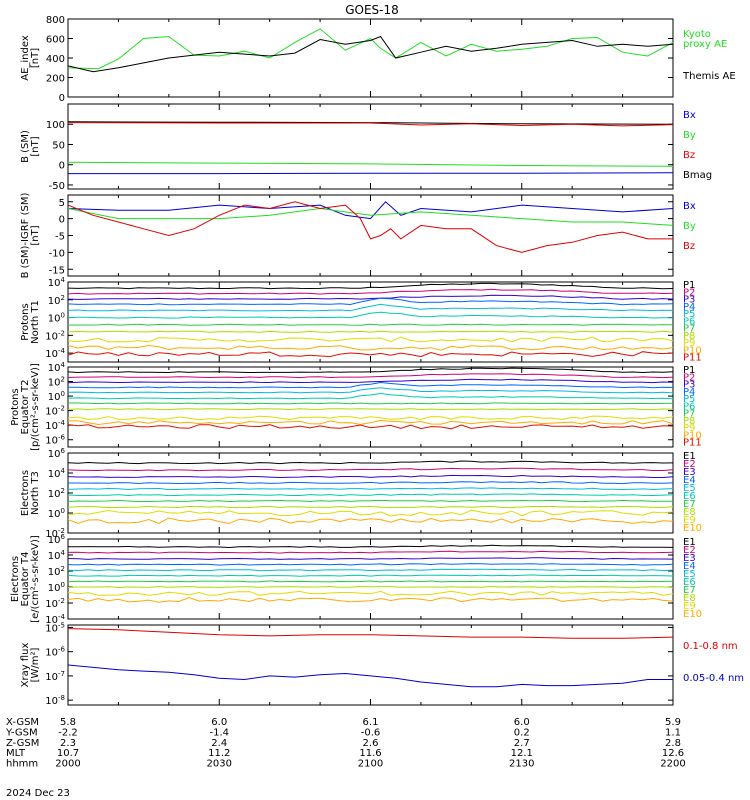 The width and height of the screenshot is (750, 800). What do you see at coordinates (57, 539) in the screenshot?
I see `ytick-label: 10⁶` at bounding box center [57, 539].